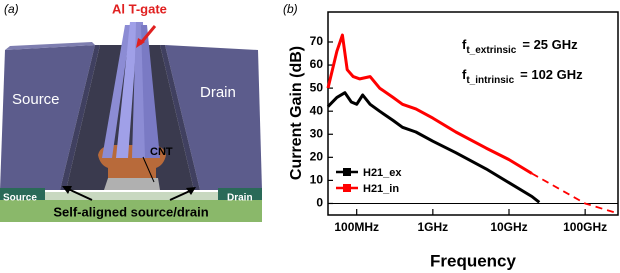 Image resolution: width=620 pixels, height=273 pixels. What do you see at coordinates (550, 44) in the screenshot?
I see `annotation-value: = 25 GHz` at bounding box center [550, 44].